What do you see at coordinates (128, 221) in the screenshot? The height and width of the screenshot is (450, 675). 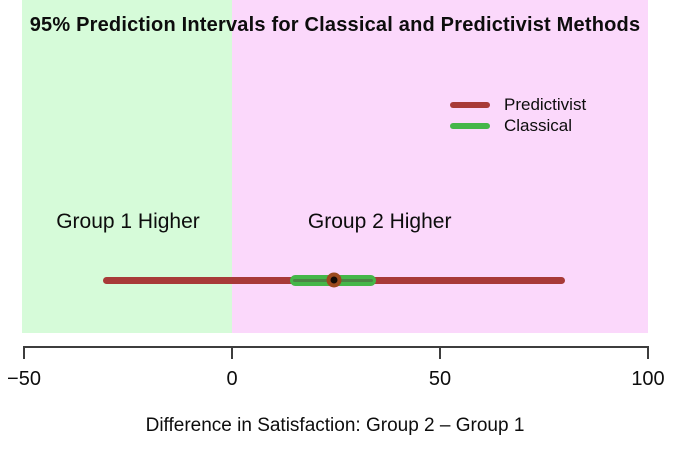 I see `zone-label-group1-higher: Group 1 Higher` at bounding box center [128, 221].